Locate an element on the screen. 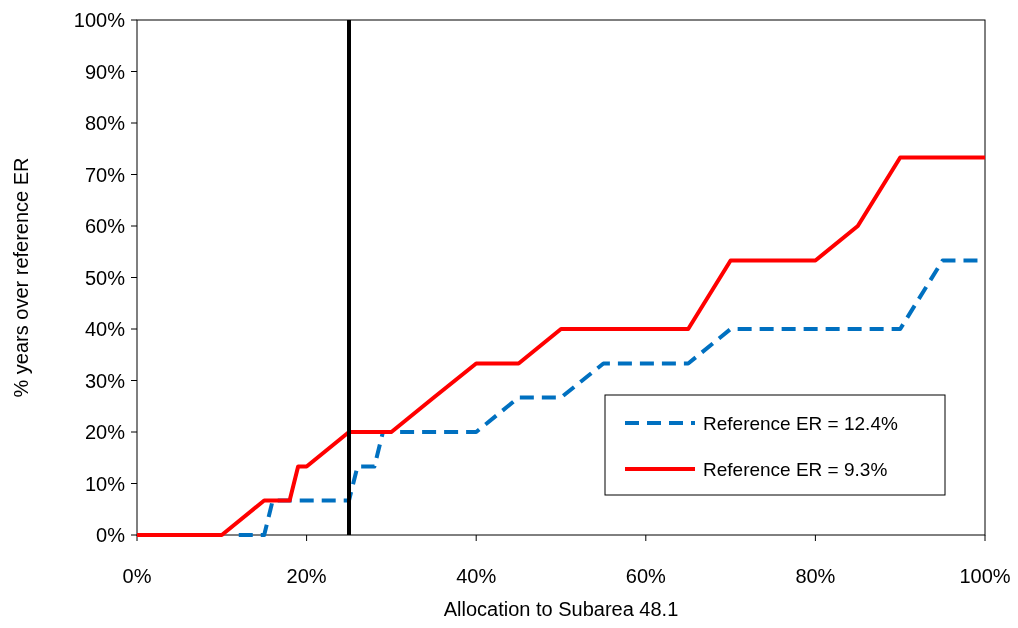 The width and height of the screenshot is (1018, 628). y-axis-title: % years over reference ER is located at coordinates (21, 277).